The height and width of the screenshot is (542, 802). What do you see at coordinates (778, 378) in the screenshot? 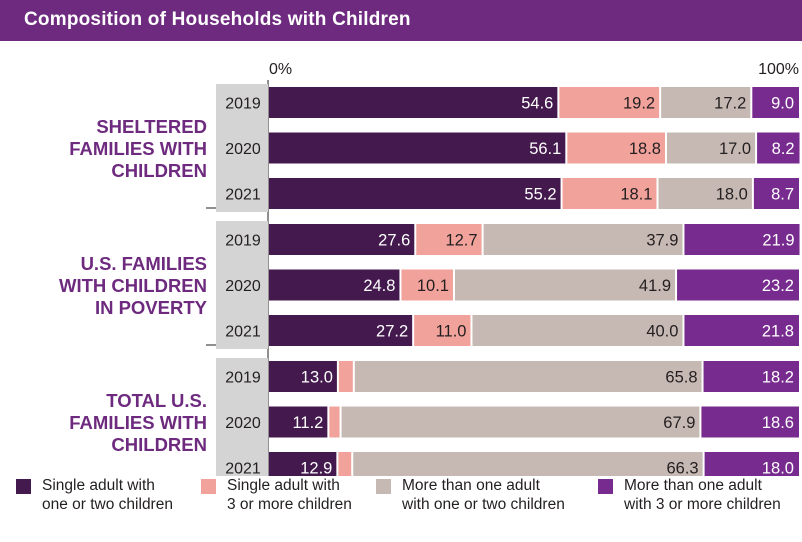
I see `data-label: 18.2` at bounding box center [778, 378].